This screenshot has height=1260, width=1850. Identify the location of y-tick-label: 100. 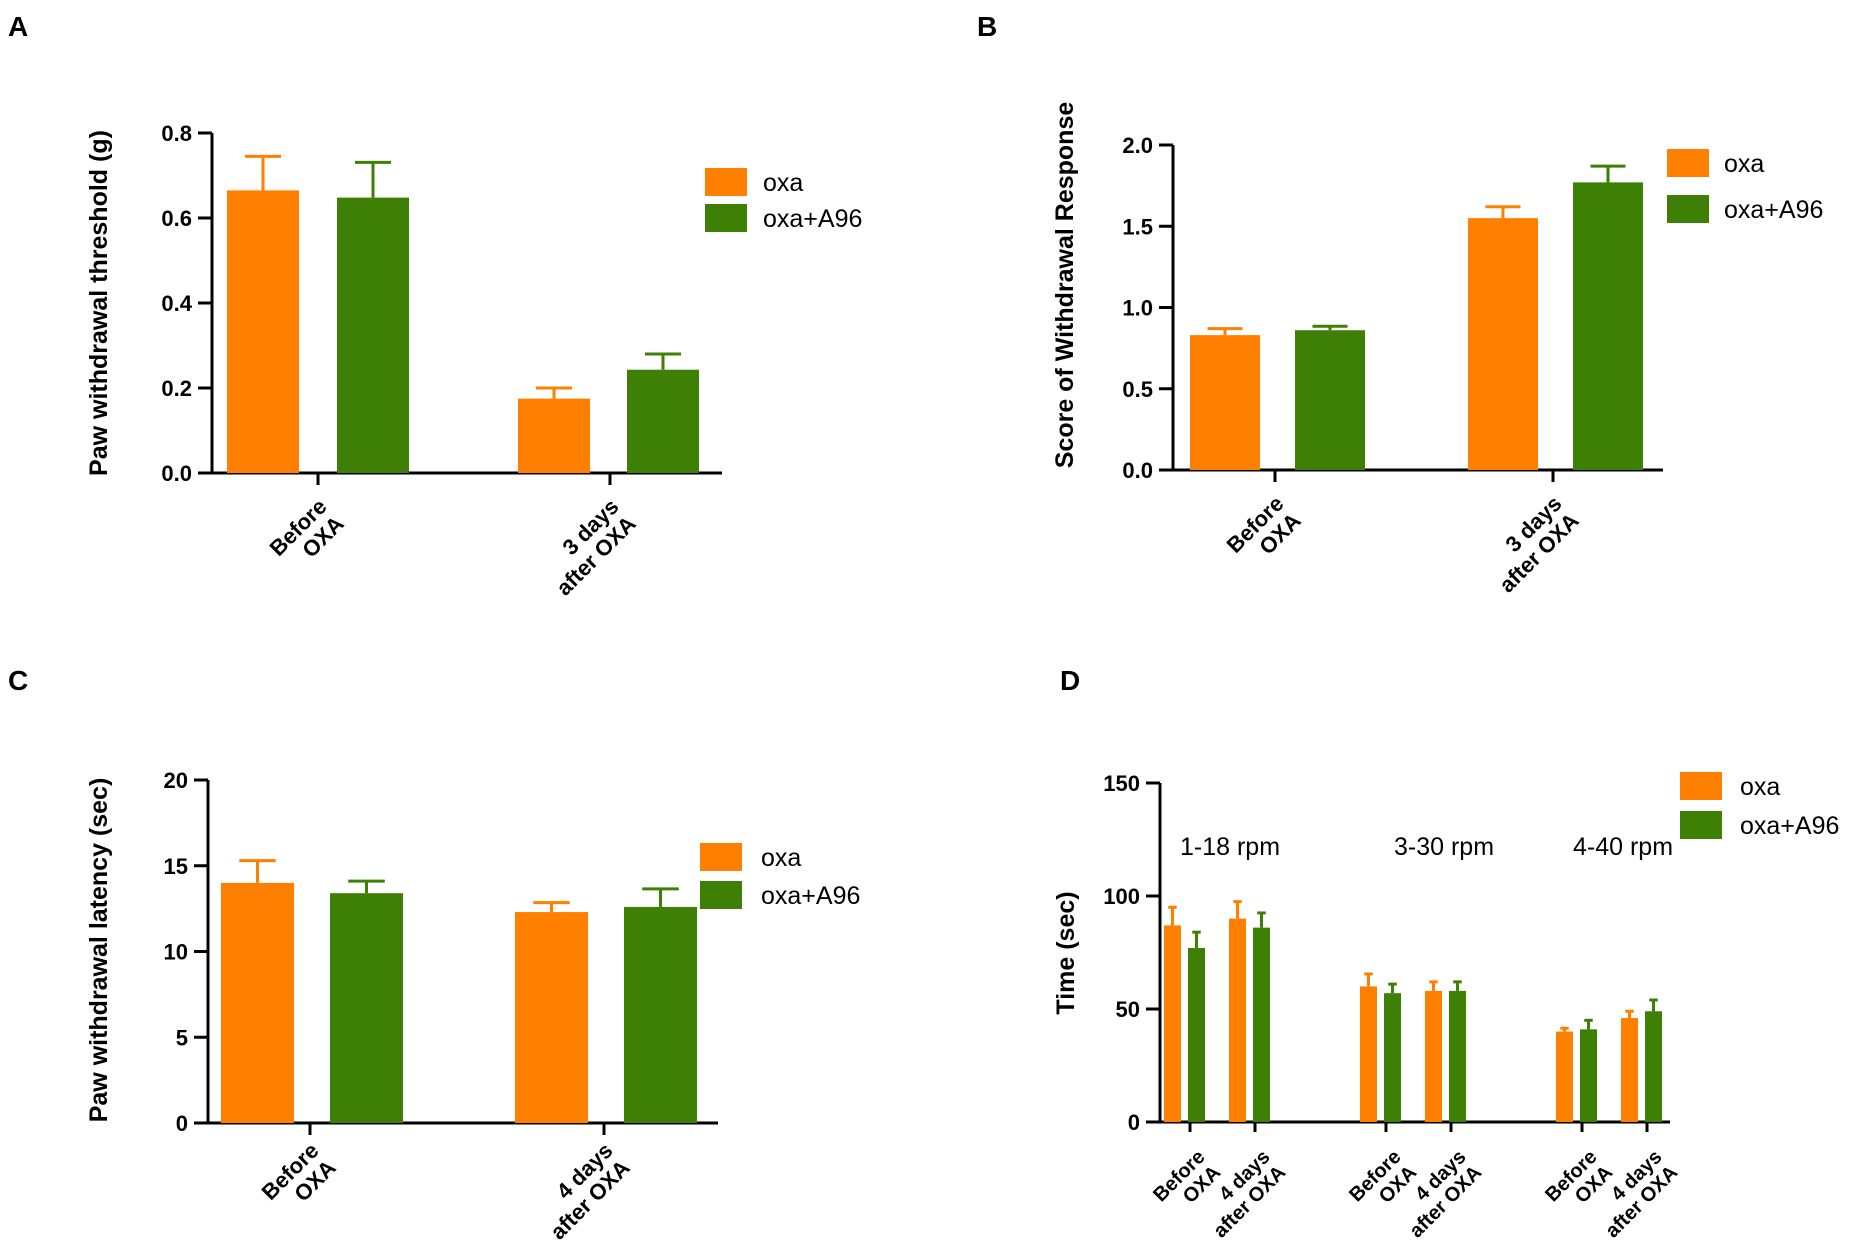
(1121, 896).